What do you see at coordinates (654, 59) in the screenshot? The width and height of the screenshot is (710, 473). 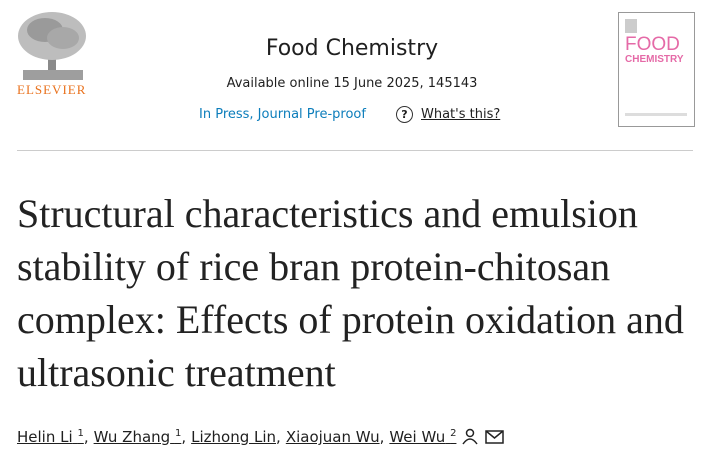 I see `cover-subtitle: CHEMISTRY` at bounding box center [654, 59].